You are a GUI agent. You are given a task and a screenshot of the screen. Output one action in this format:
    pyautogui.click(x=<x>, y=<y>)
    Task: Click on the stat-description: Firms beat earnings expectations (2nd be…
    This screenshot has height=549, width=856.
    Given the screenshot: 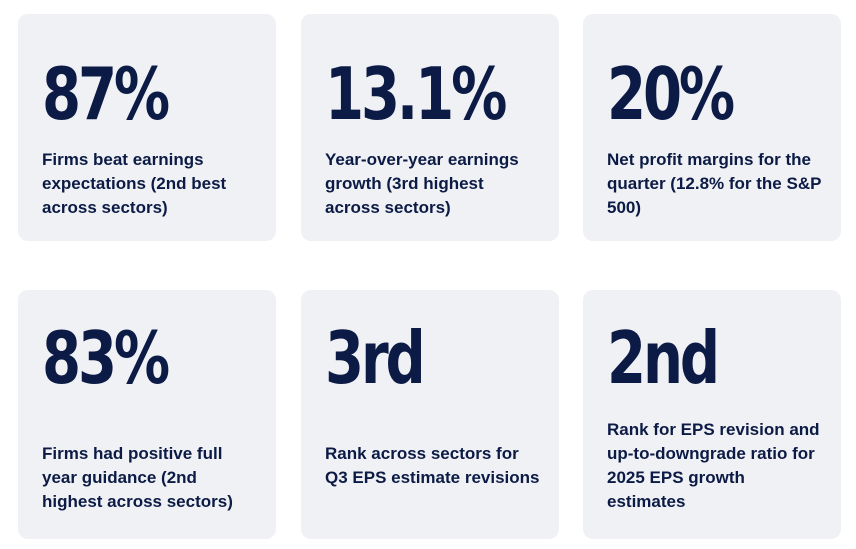 What is the action you would take?
    pyautogui.click(x=134, y=183)
    